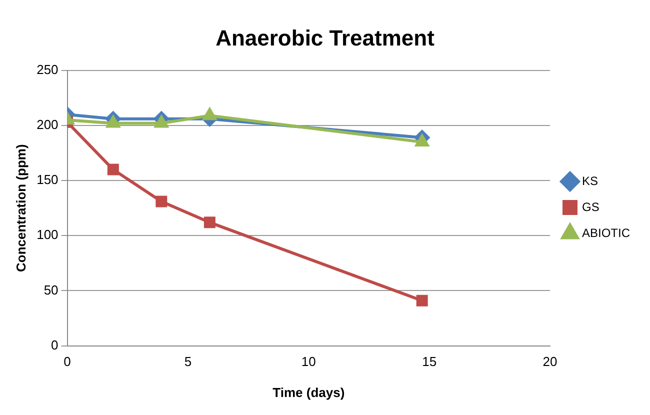 The image size is (650, 415). What do you see at coordinates (47, 69) in the screenshot?
I see `y-tick-label: 250` at bounding box center [47, 69].